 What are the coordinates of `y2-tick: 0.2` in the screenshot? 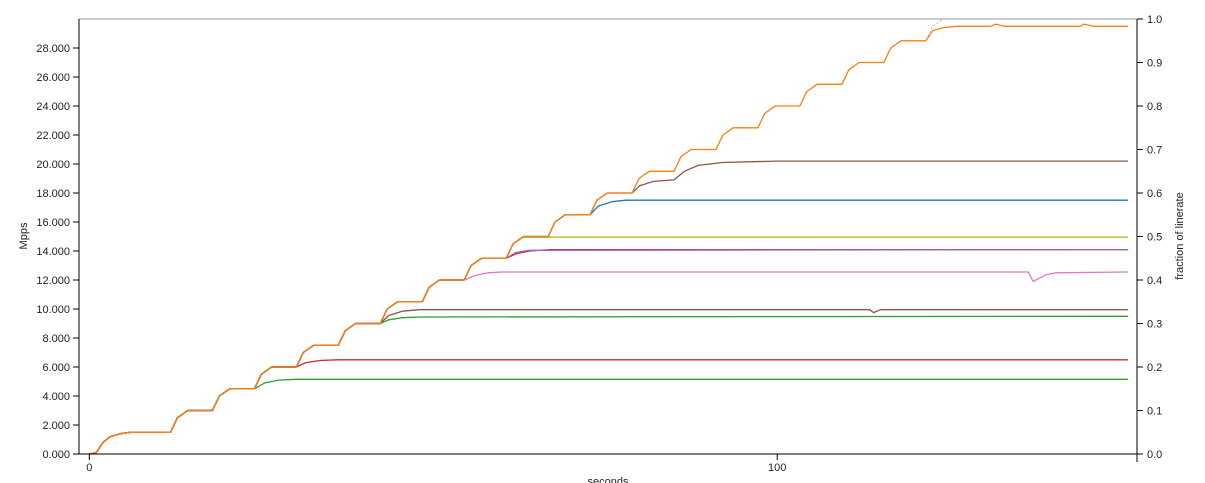 It's located at (1149, 368).